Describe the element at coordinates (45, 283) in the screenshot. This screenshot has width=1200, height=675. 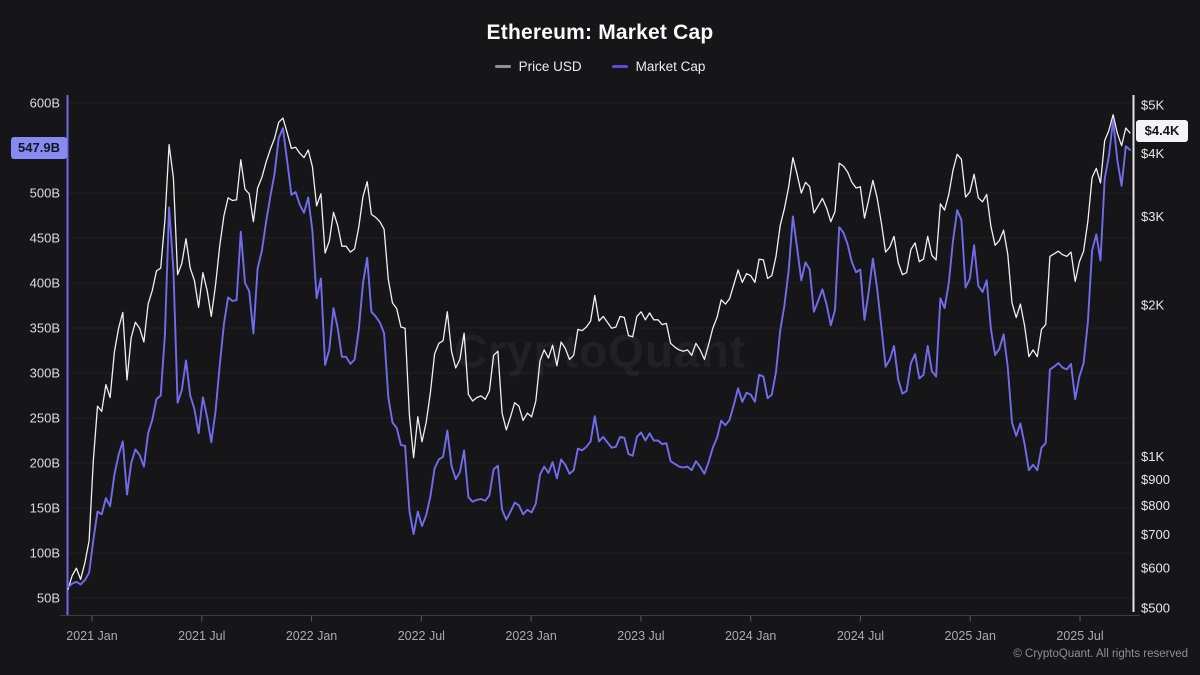
I see `left-axis-tick-label: 400B` at that location.